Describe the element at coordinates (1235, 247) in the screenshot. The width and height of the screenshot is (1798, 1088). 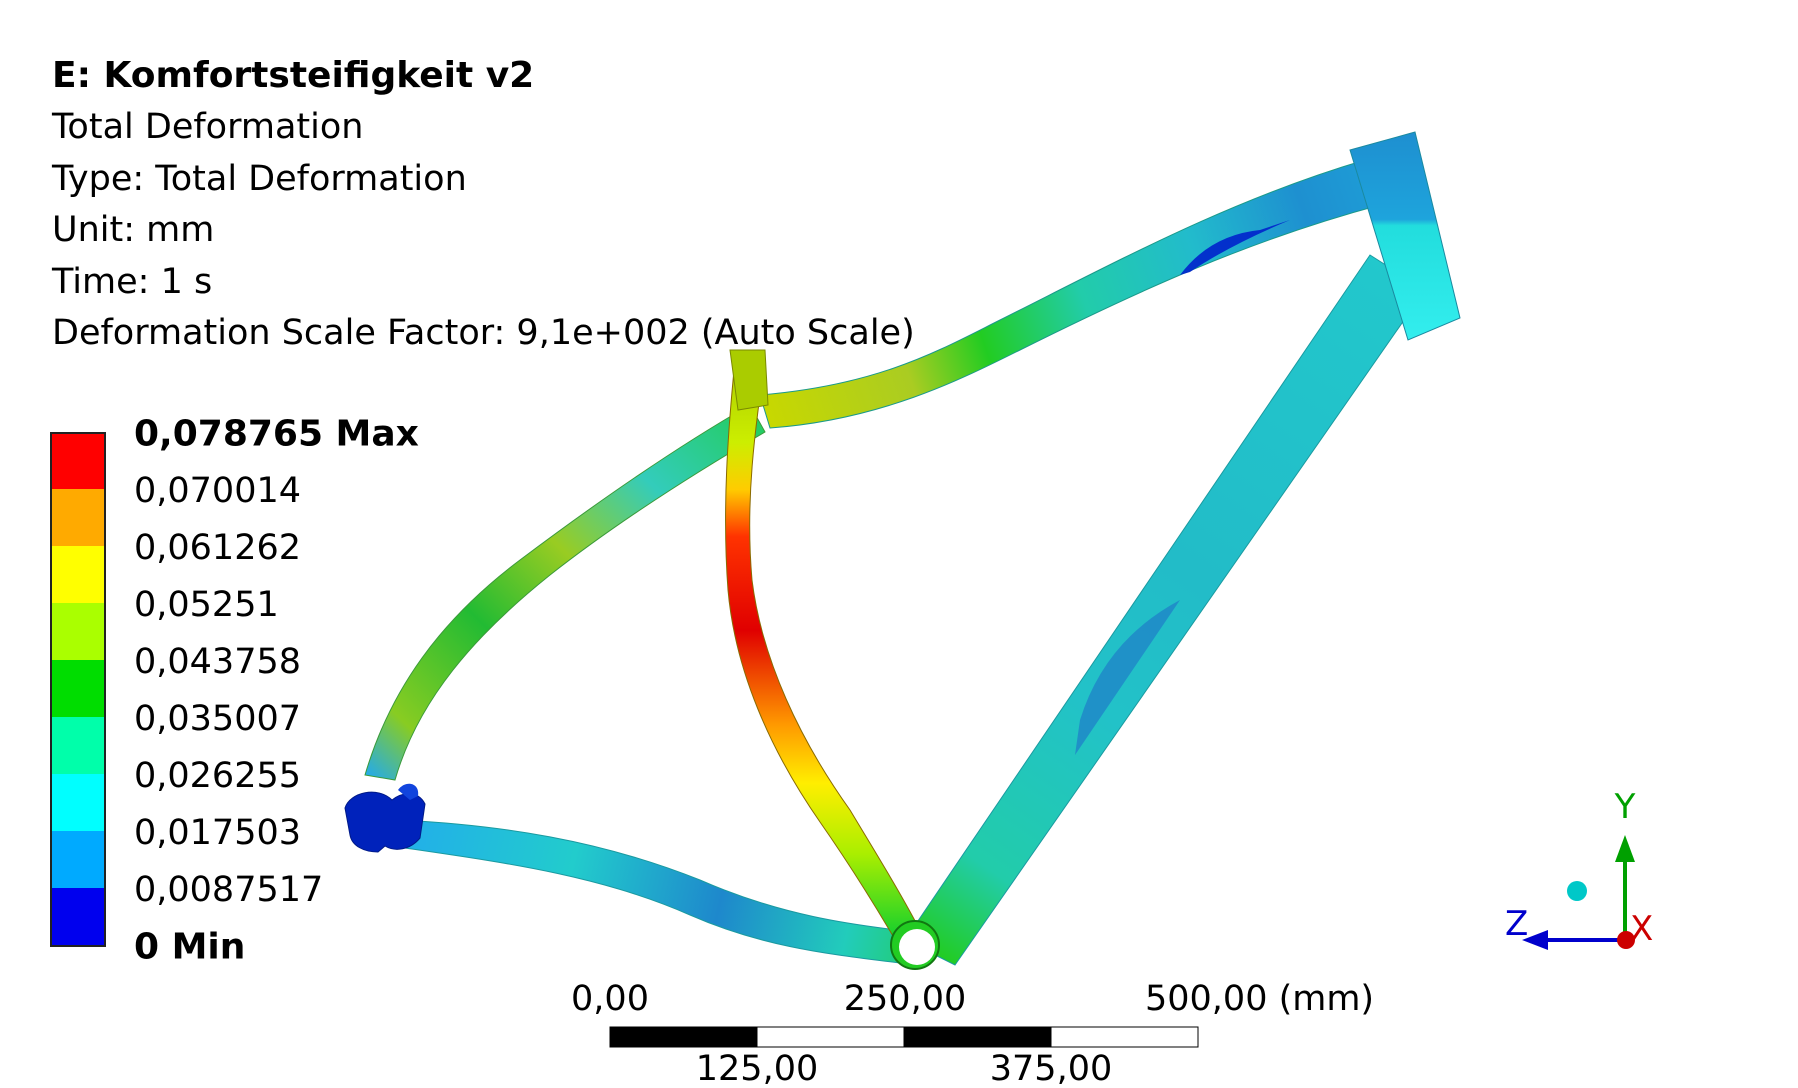
I see `top-tube-contour` at that location.